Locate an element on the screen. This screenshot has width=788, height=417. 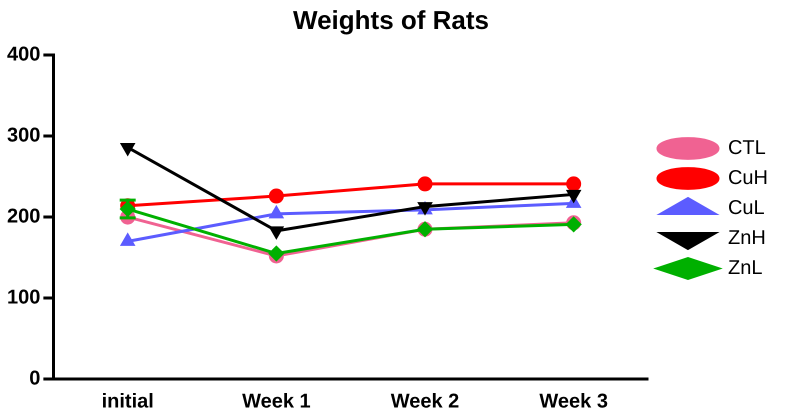
legend-label: CTL is located at coordinates (747, 148).